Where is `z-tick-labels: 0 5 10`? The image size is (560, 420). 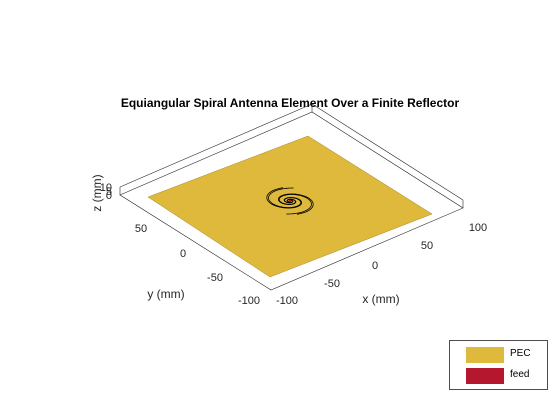 z-tick-labels: 0 5 10 is located at coordinates (106, 192).